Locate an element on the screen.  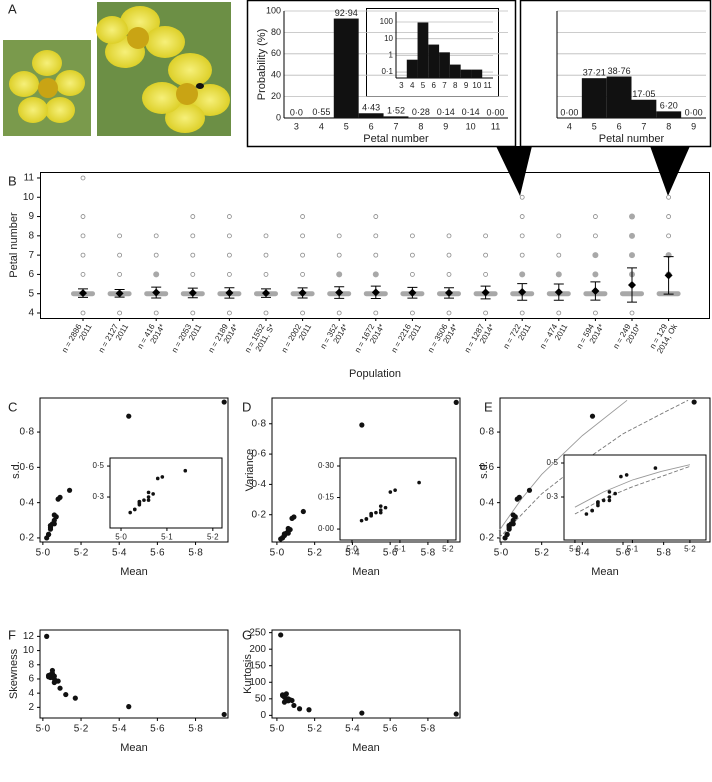
x-tick-label: 6 is located at coordinates (619, 126).